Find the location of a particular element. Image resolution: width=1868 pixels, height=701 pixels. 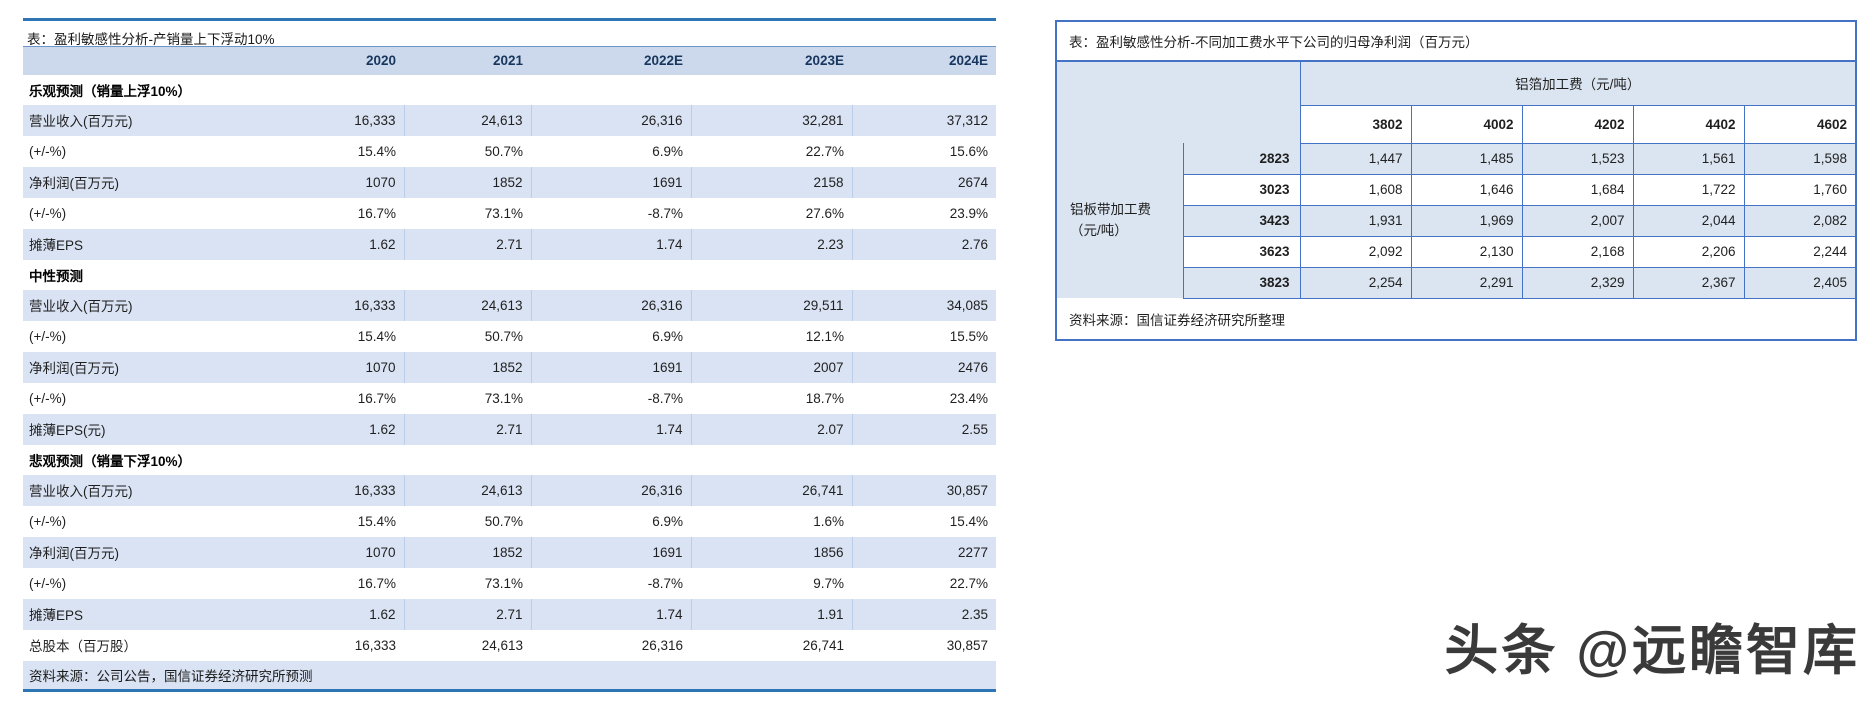

cell-value: 2158 is located at coordinates (772, 182).